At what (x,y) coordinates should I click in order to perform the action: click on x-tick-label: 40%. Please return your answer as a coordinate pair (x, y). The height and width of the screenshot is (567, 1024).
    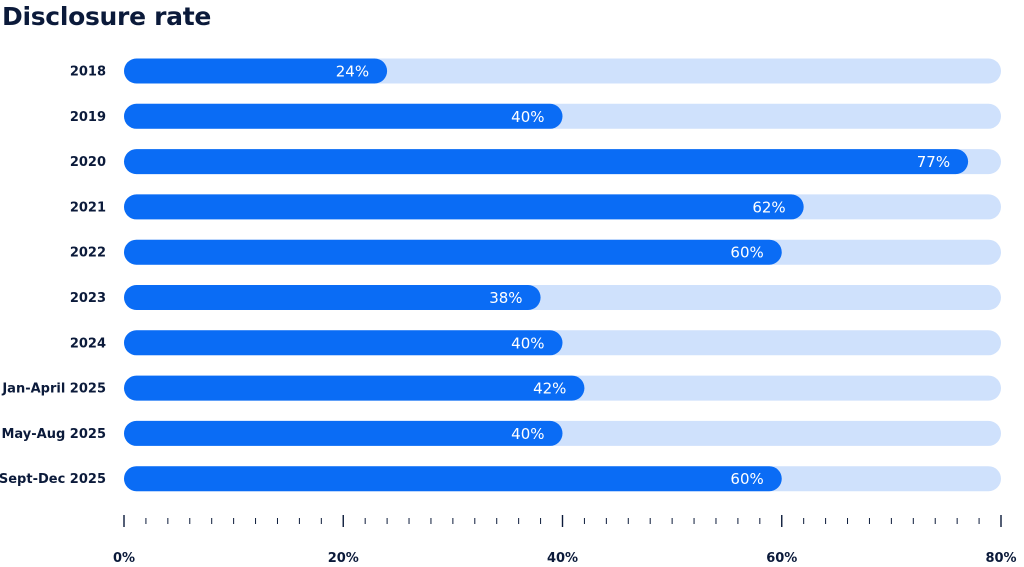
    Looking at the image, I should click on (562, 558).